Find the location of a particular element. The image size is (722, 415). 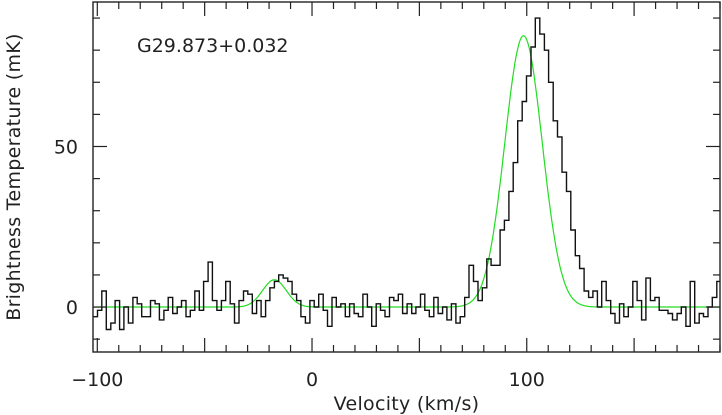

x-tick-label: 100 is located at coordinates (527, 380).